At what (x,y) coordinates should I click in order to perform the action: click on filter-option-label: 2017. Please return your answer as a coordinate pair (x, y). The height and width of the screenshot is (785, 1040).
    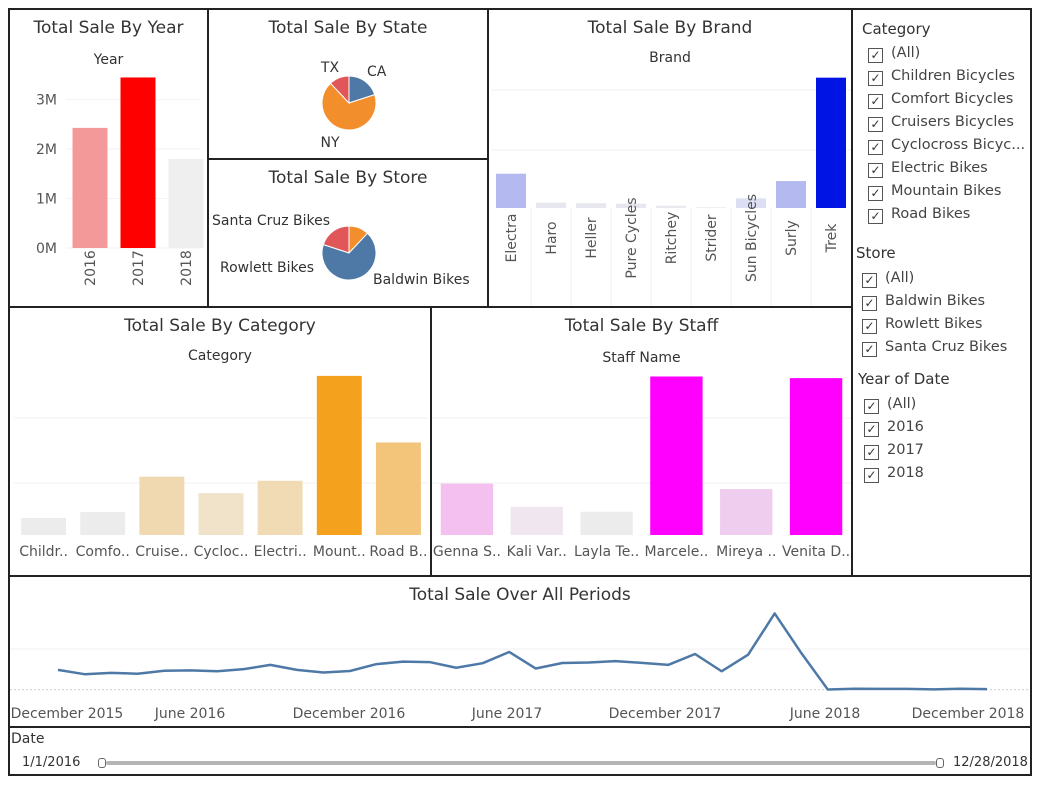
    Looking at the image, I should click on (905, 450).